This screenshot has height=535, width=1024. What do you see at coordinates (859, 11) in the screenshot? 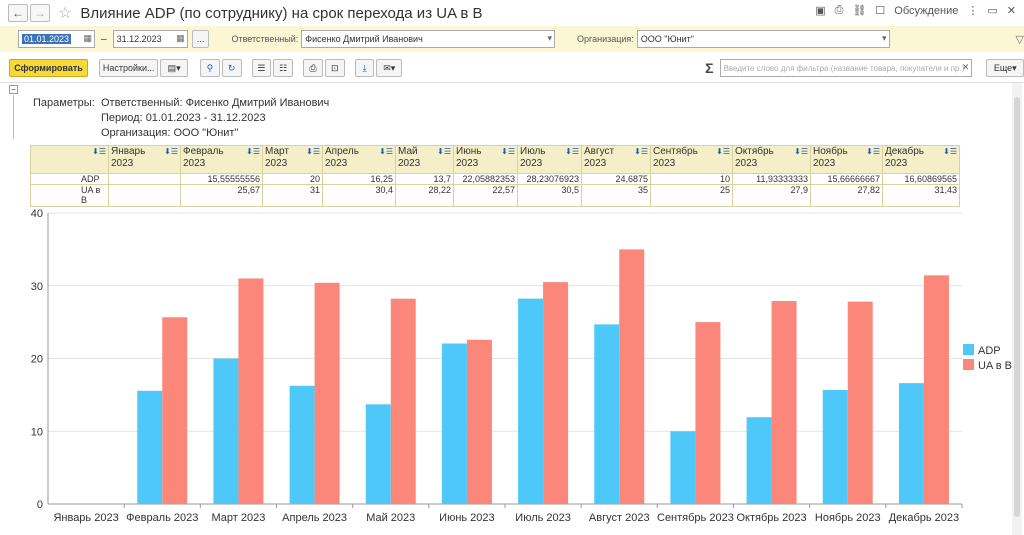
I see `link-icon: ⛓` at bounding box center [859, 11].